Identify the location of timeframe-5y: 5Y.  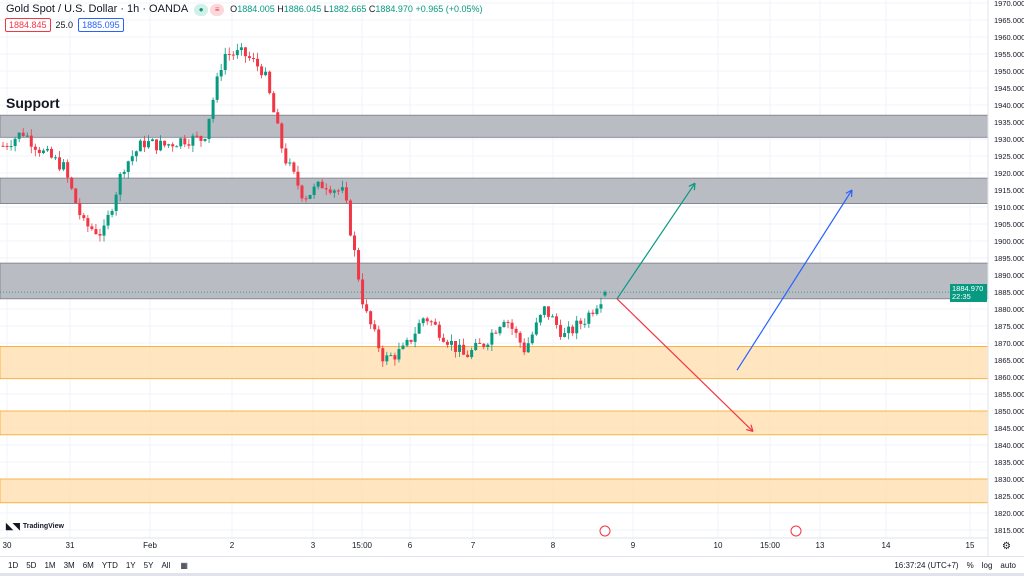
(148, 565).